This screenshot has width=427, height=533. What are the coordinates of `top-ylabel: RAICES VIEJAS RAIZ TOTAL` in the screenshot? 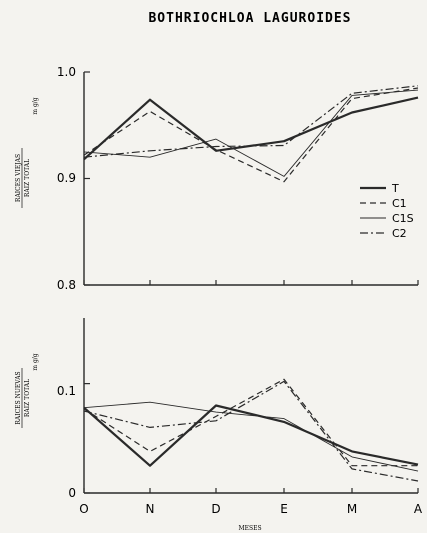 It's located at (23, 178).